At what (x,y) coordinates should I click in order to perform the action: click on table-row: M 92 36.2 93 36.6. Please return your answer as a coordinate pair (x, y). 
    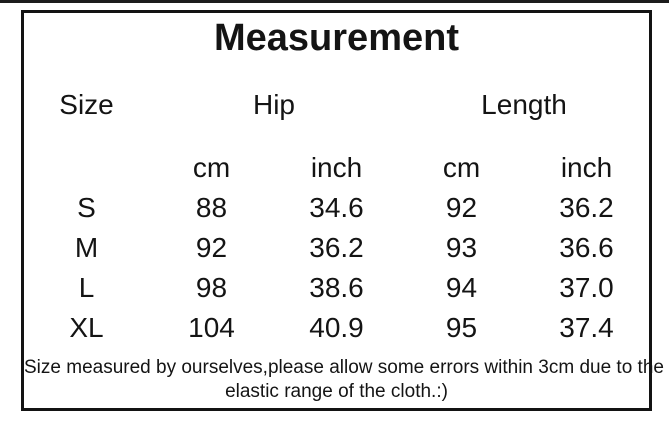
    Looking at the image, I should click on (336, 248).